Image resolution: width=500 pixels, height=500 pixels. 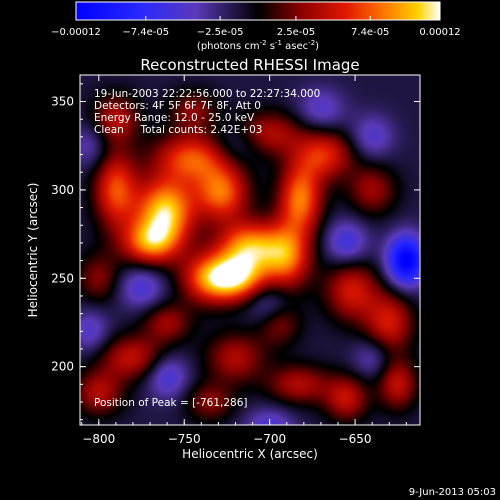 I want to click on annotation-energy-range: Energy Range: 12.0 - 25.0 keV, so click(x=174, y=118).